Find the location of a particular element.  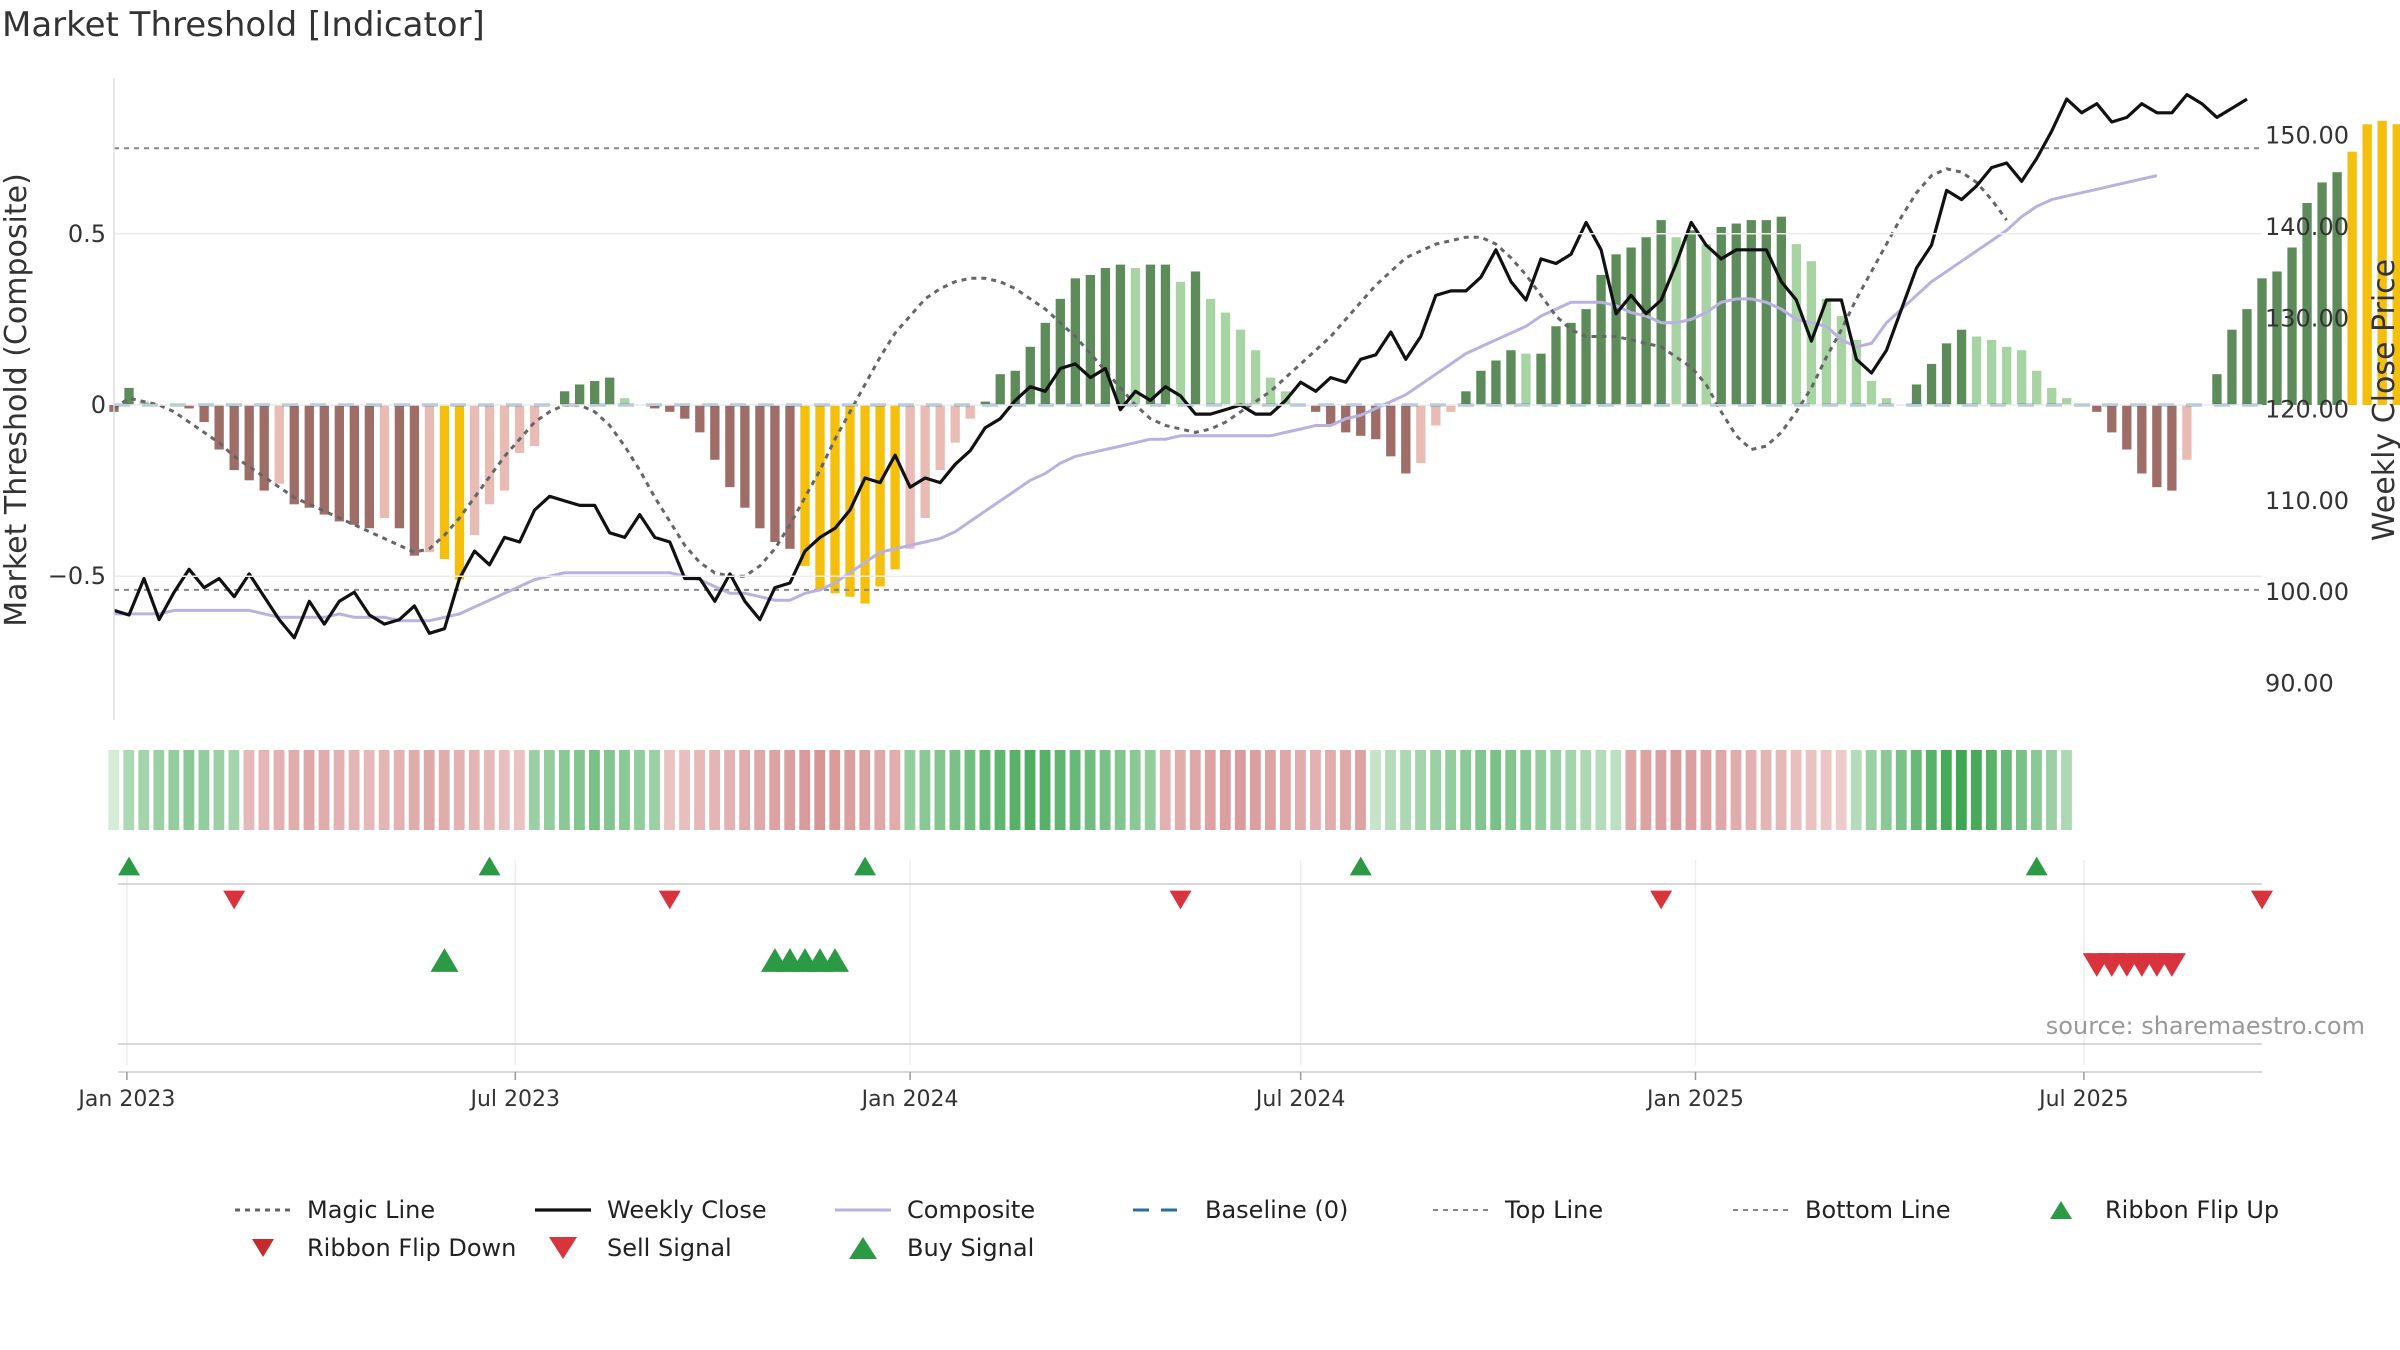

x-tick-label: Jan 2025 is located at coordinates (1694, 1099).